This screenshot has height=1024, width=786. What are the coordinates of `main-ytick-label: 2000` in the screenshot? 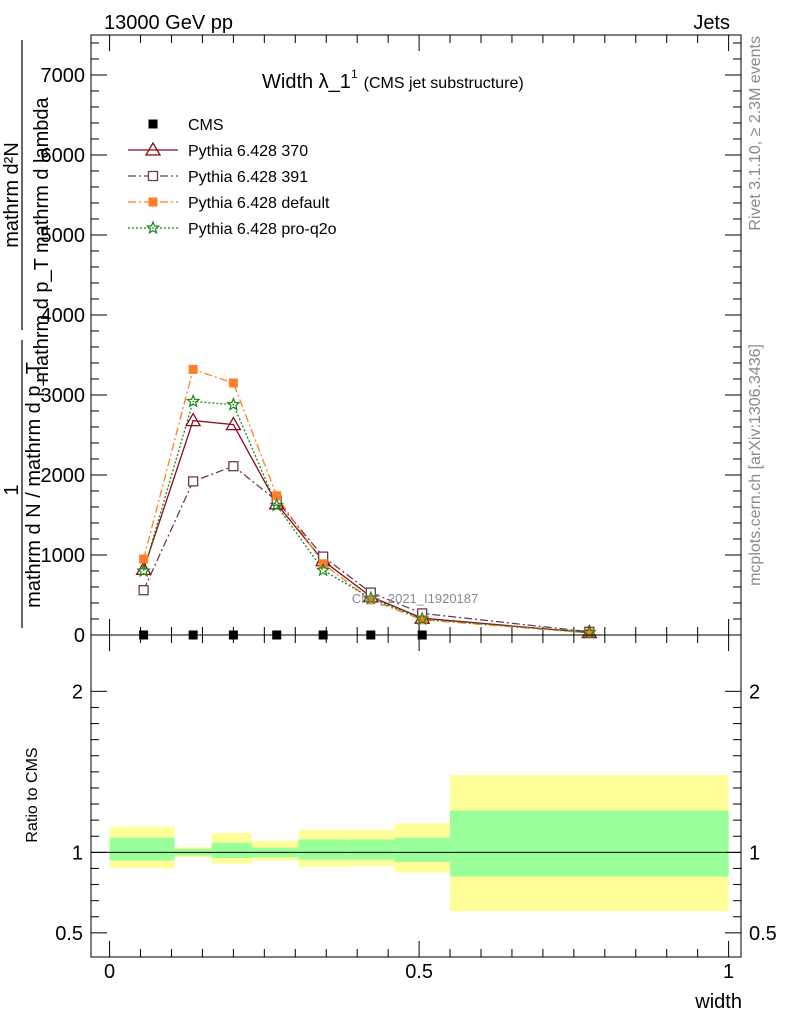 It's located at (63, 476).